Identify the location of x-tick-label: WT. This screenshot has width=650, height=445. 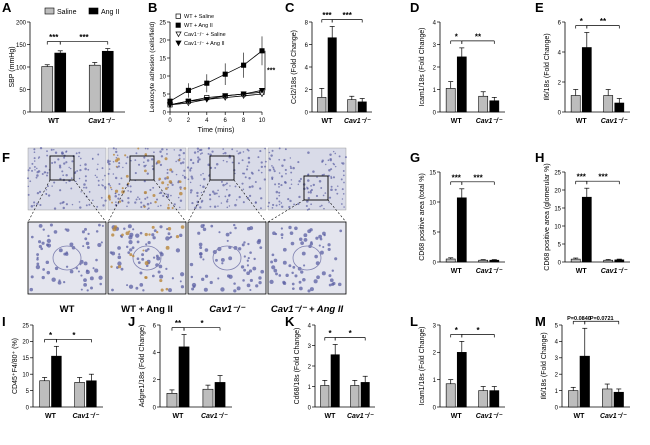
(457, 121).